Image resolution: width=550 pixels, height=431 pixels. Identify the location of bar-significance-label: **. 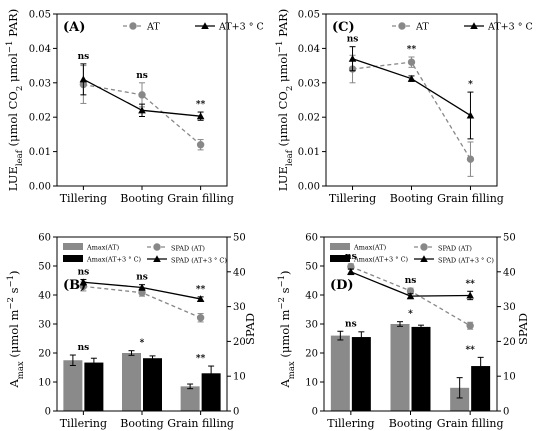
(201, 359).